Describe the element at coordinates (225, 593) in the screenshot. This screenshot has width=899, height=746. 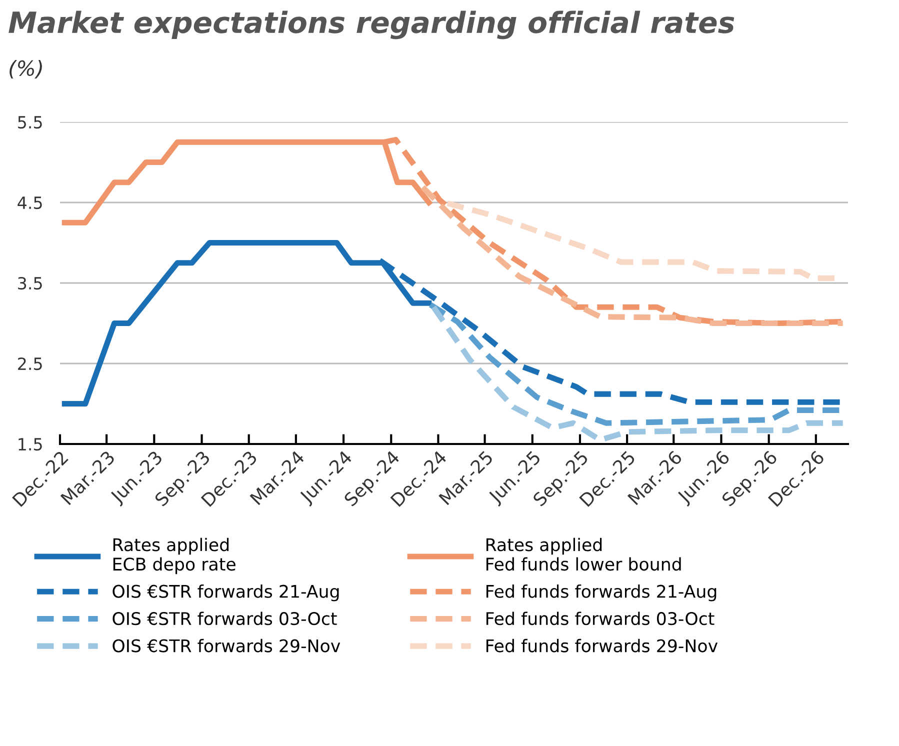
I see `legend-label: OIS €STR forwards 21-Aug` at that location.